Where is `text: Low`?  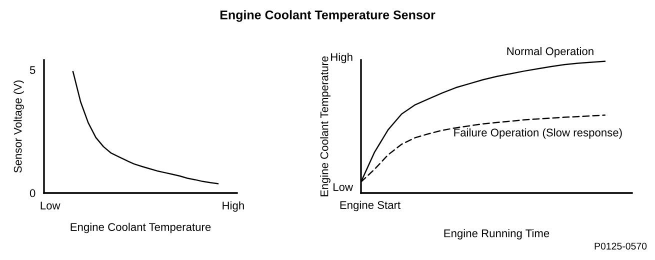 text: Low is located at coordinates (344, 187).